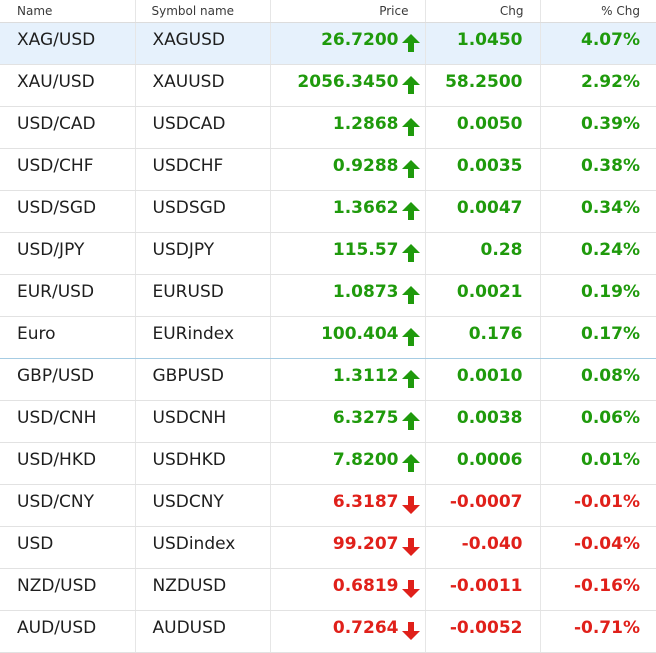 The height and width of the screenshot is (653, 656). What do you see at coordinates (68, 421) in the screenshot?
I see `instrument-name-cell: USD/CNH` at bounding box center [68, 421].